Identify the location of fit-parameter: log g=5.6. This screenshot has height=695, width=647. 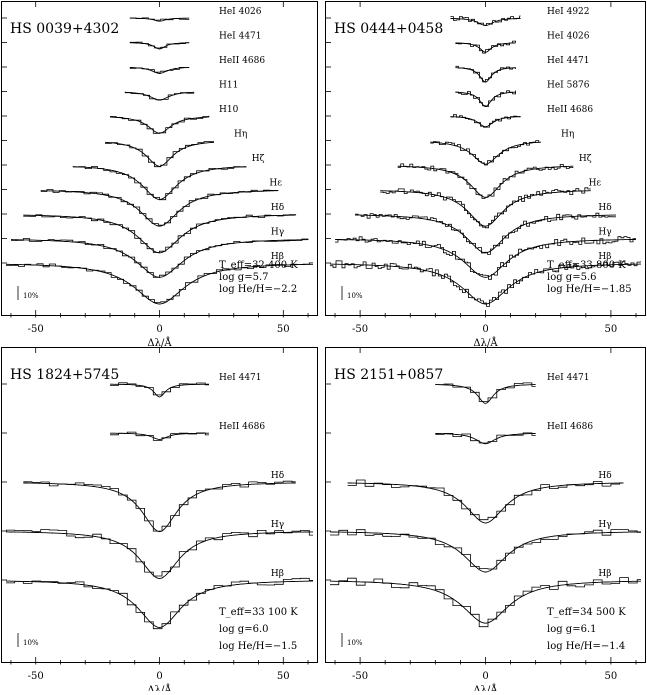
(571, 277).